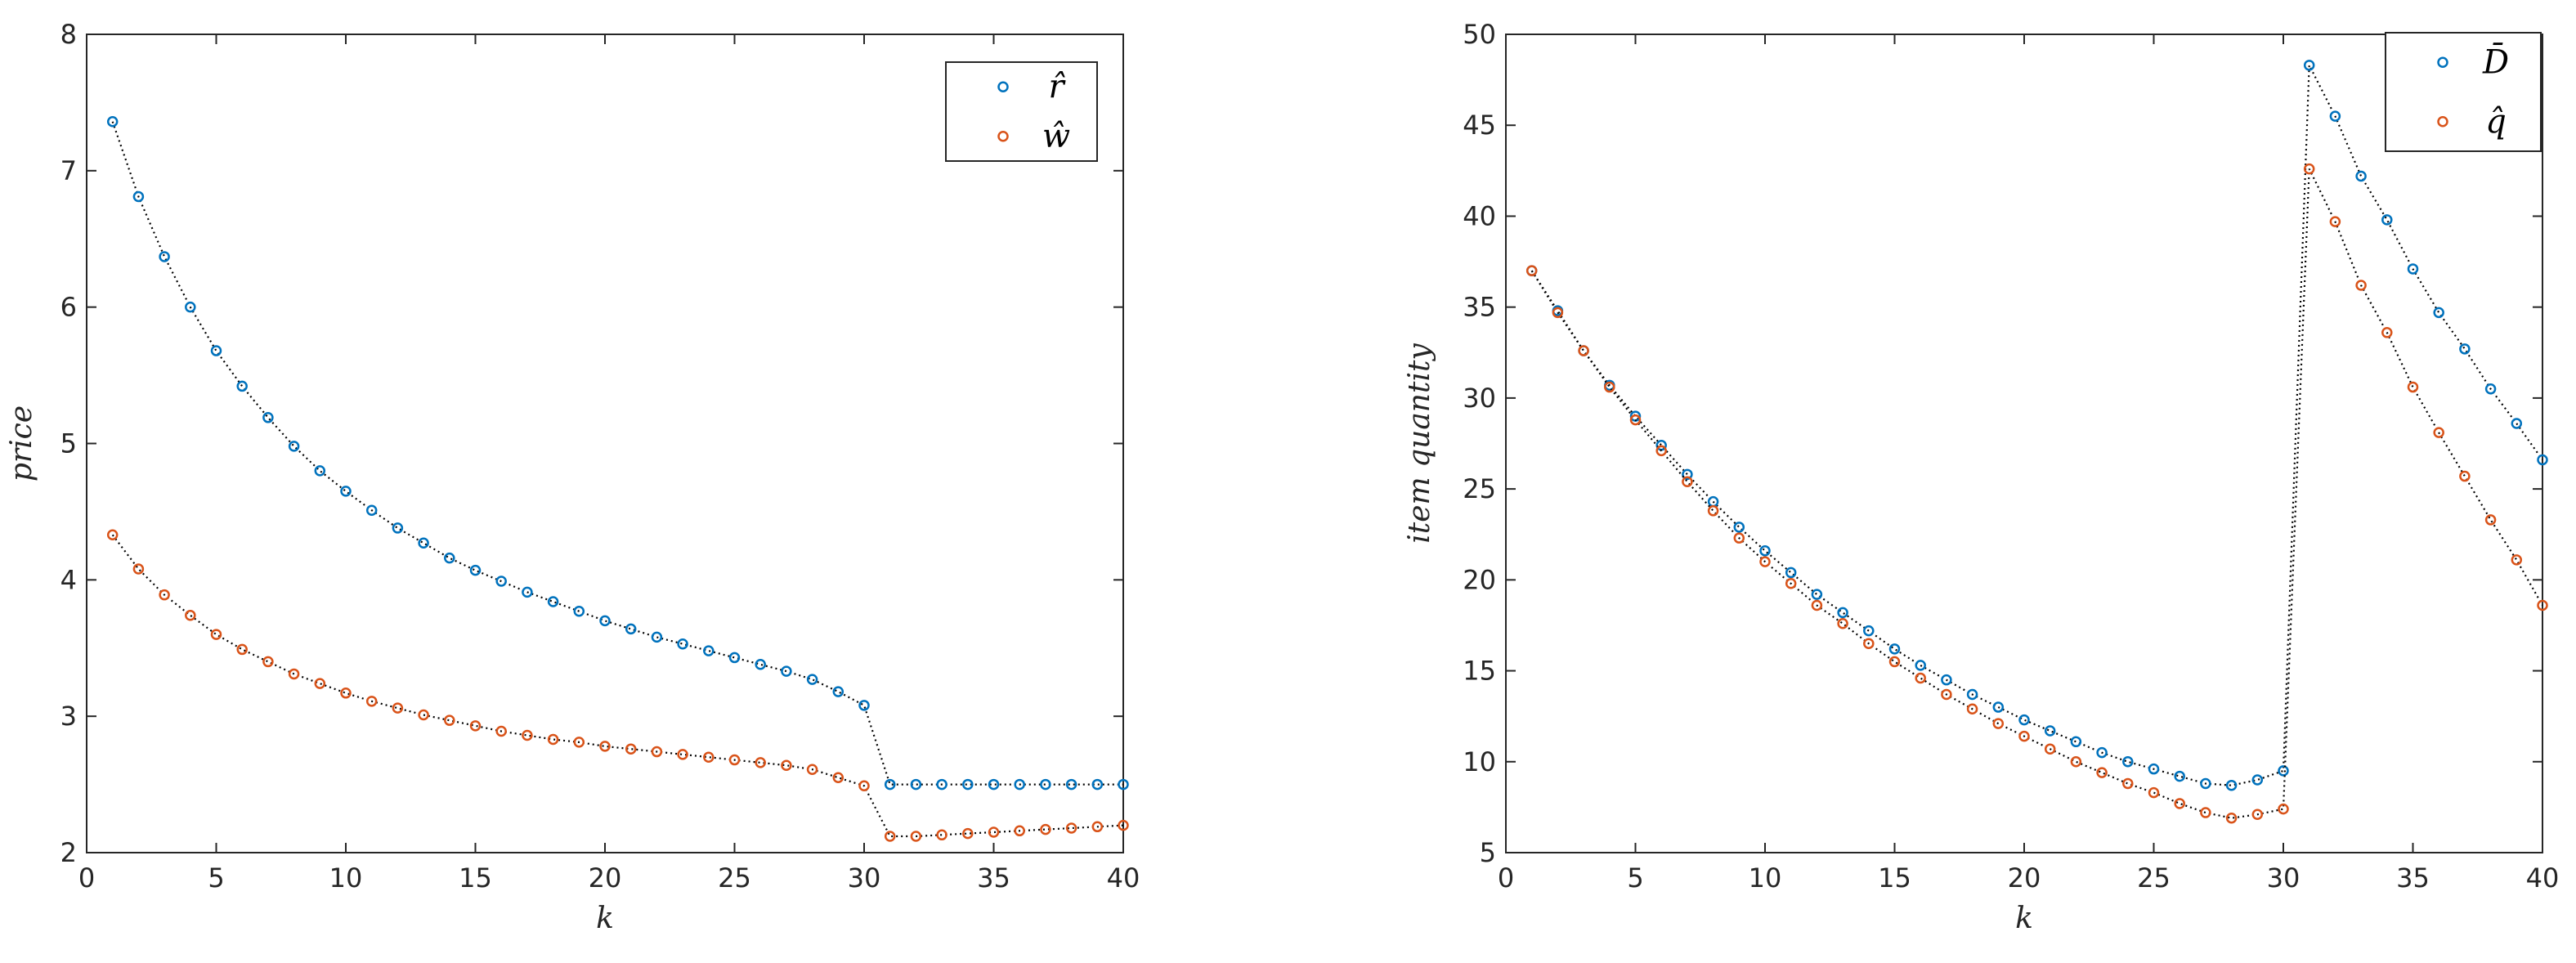 The width and height of the screenshot is (2576, 963). What do you see at coordinates (1021, 111) in the screenshot?
I see `legend: r̂ ŵ` at bounding box center [1021, 111].